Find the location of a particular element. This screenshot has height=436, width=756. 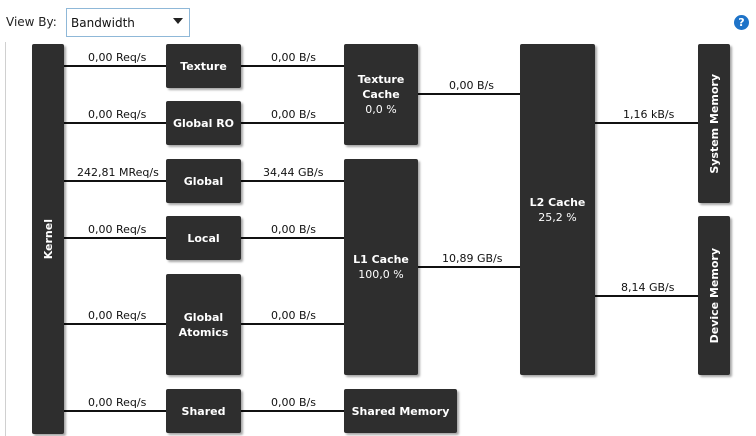

connector-kernel-shared is located at coordinates (115, 411).